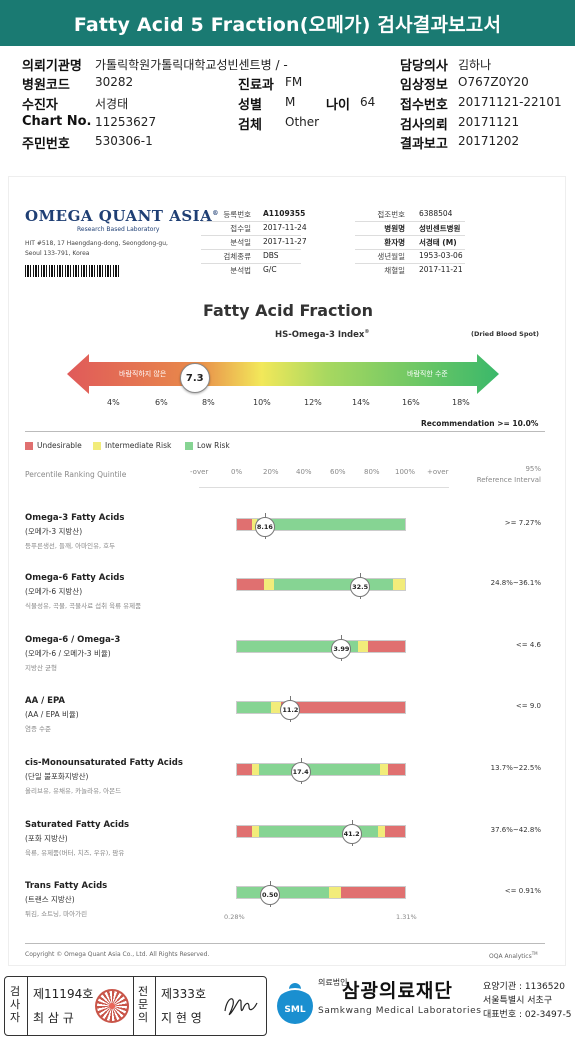 Image resolution: width=575 pixels, height=1040 pixels. Describe the element at coordinates (72, 271) in the screenshot. I see `barcode` at that location.